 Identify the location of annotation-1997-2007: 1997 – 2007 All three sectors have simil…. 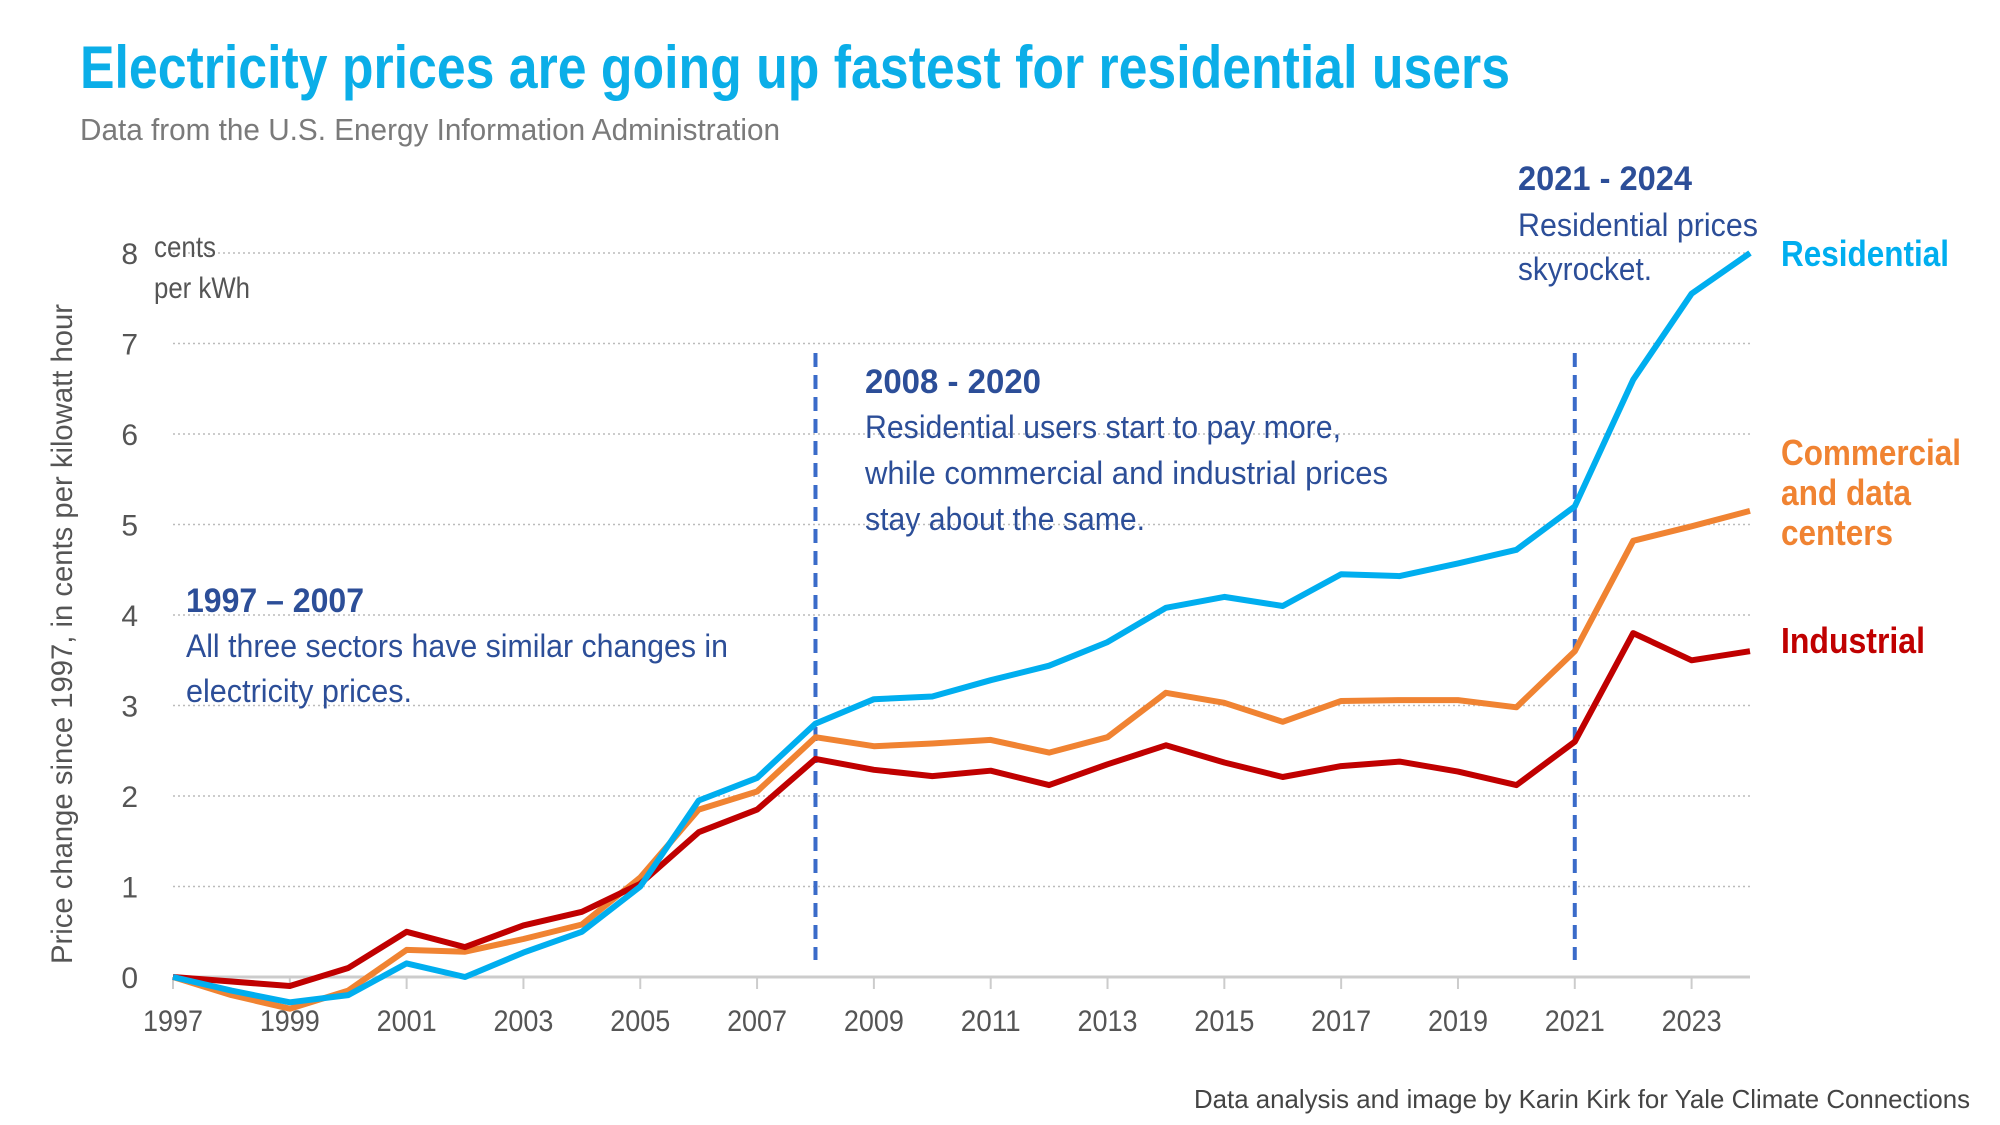
(457, 645).